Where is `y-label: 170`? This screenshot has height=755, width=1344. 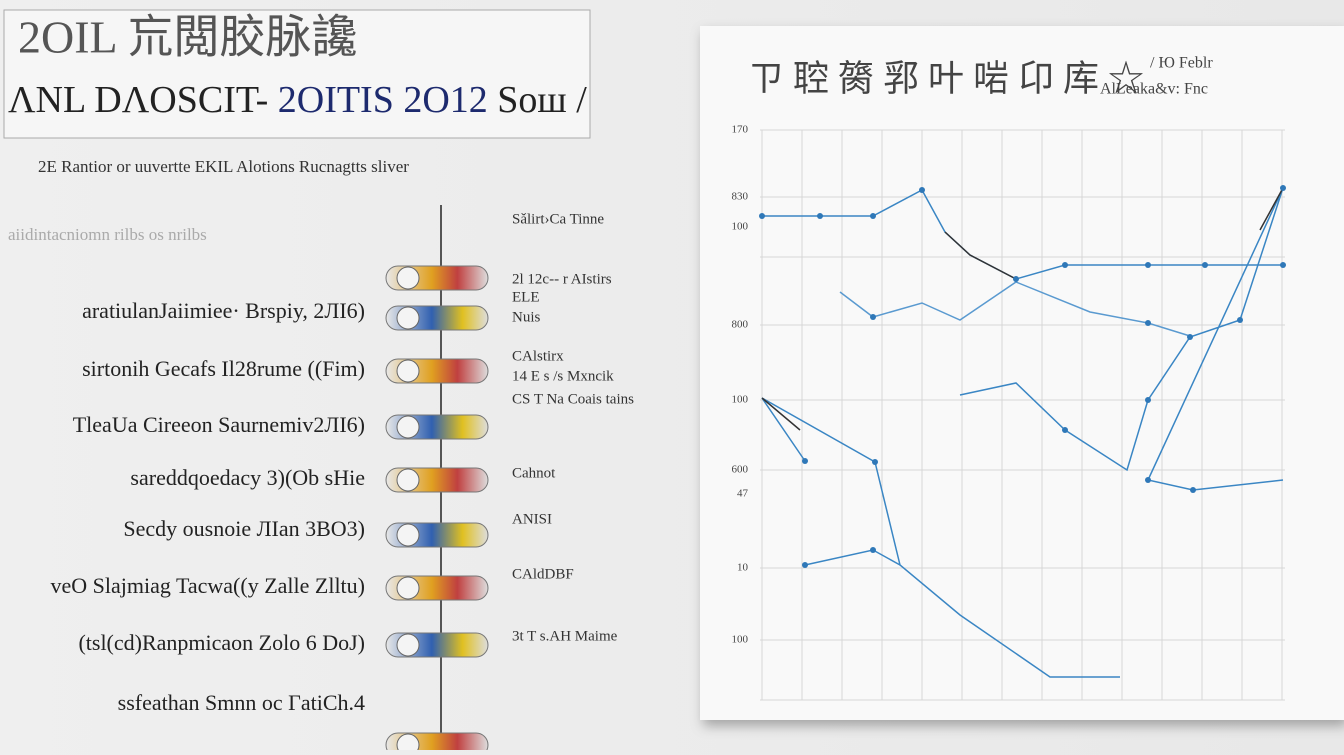
y-label: 170 is located at coordinates (740, 130).